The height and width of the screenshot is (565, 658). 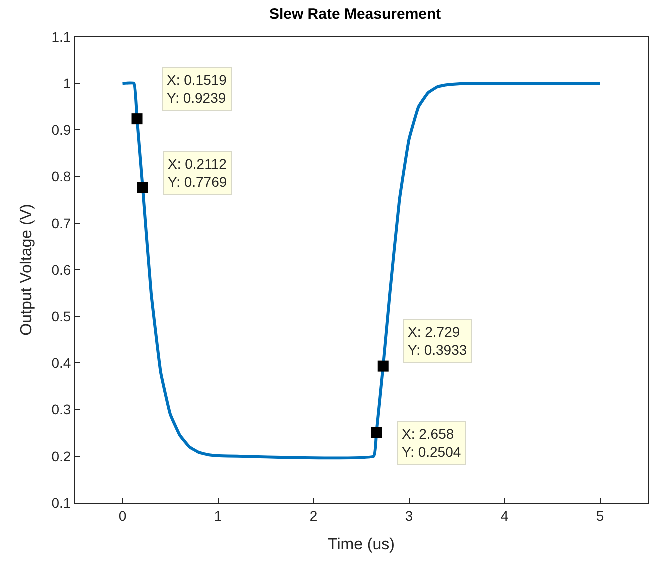 I want to click on y-tick-label: 1, so click(x=67, y=84).